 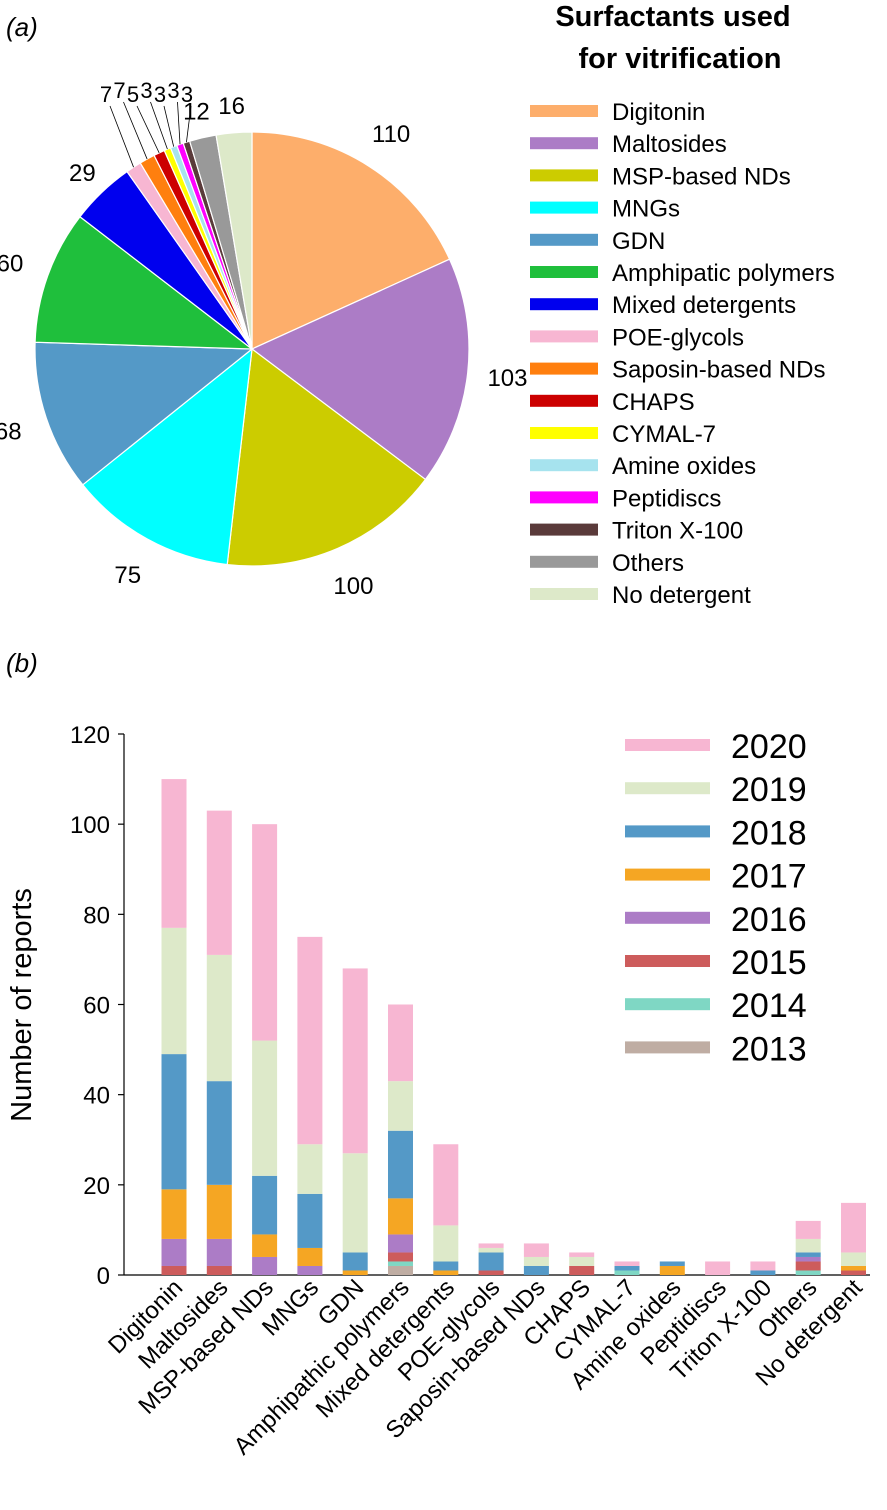 I want to click on bar-segment-amphipathic-polymers-2020, so click(x=400, y=1043).